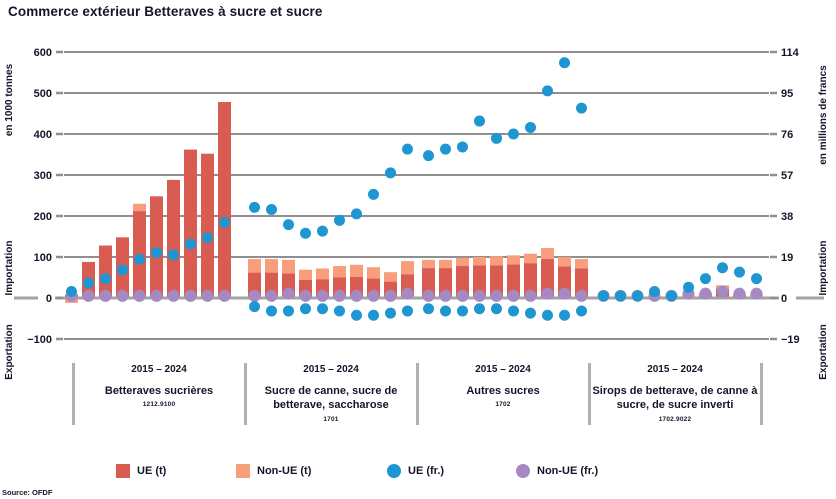  I want to click on ue-fr-dot-icon, so click(394, 471).